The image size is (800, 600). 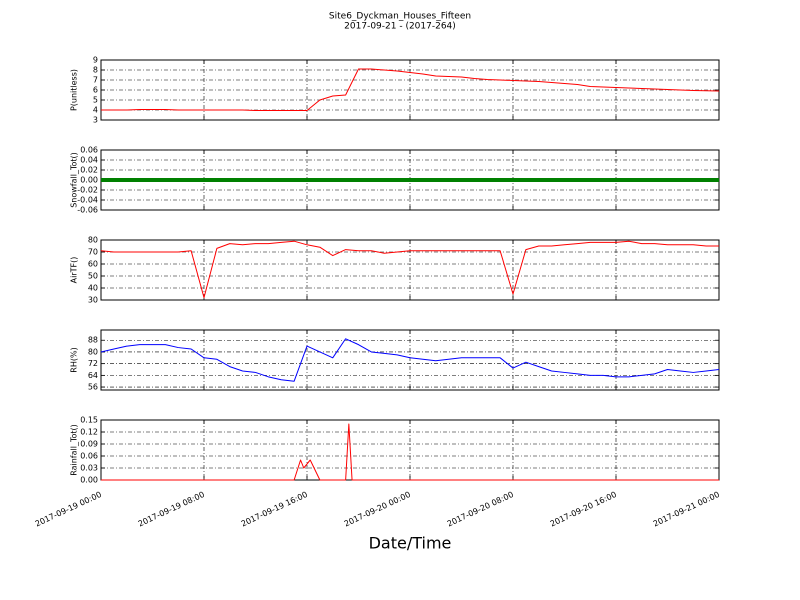 What do you see at coordinates (400, 17) in the screenshot?
I see `chart-title: Site6_Dyckman_Houses_Fifteen` at bounding box center [400, 17].